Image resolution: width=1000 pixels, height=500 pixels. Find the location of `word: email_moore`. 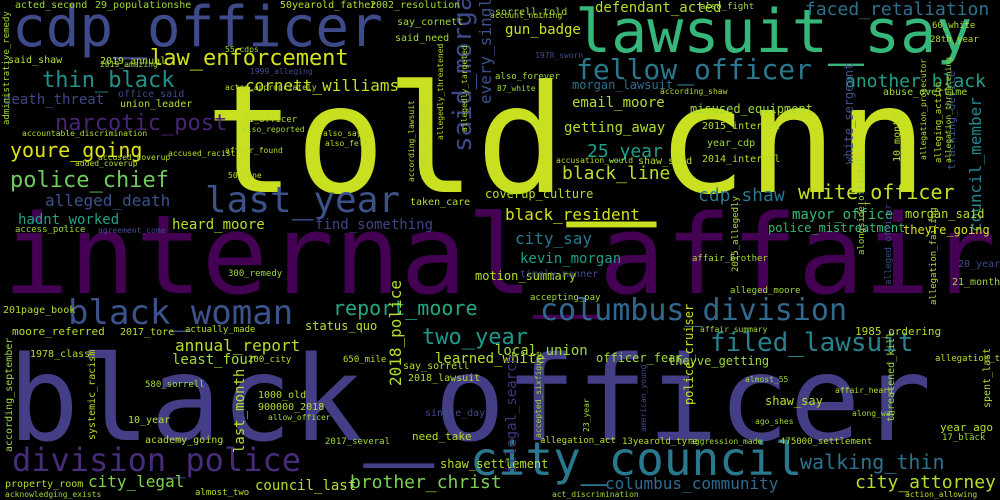

word: email_moore is located at coordinates (618, 103).